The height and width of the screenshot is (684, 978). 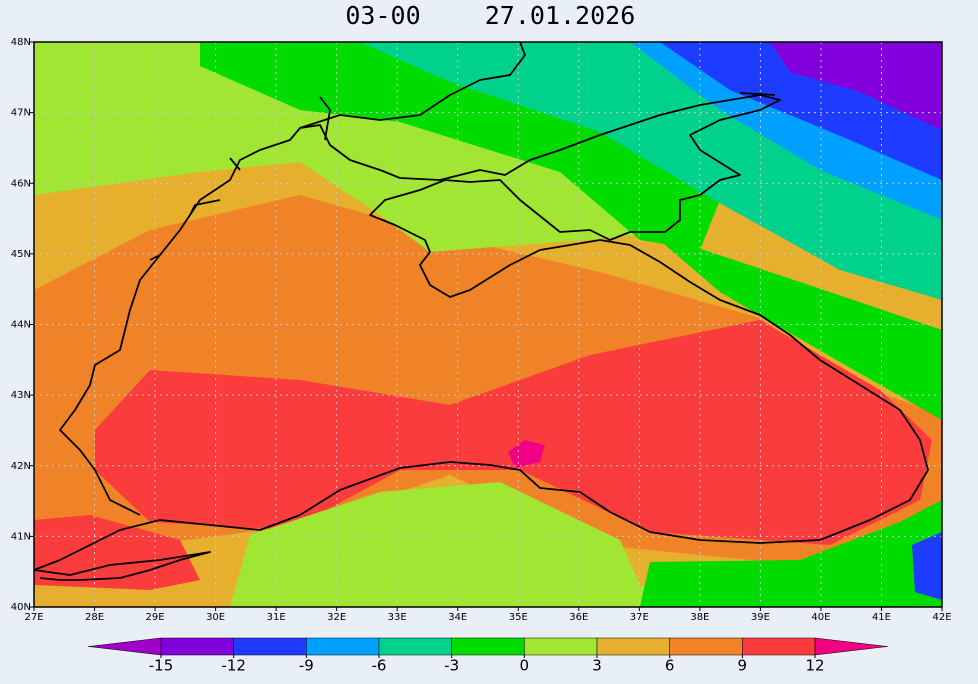 What do you see at coordinates (21, 254) in the screenshot?
I see `y-tick-label: 45N` at bounding box center [21, 254].